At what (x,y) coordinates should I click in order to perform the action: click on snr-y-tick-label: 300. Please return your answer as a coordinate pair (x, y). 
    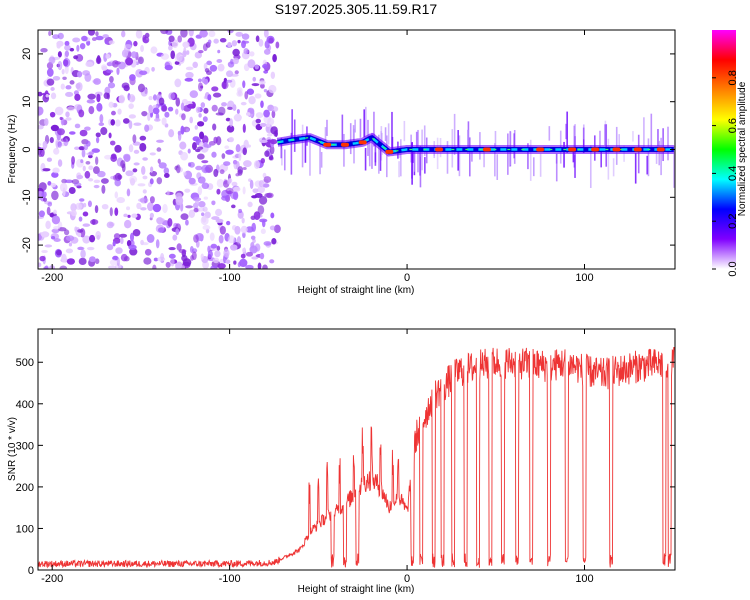
    Looking at the image, I should click on (25, 446).